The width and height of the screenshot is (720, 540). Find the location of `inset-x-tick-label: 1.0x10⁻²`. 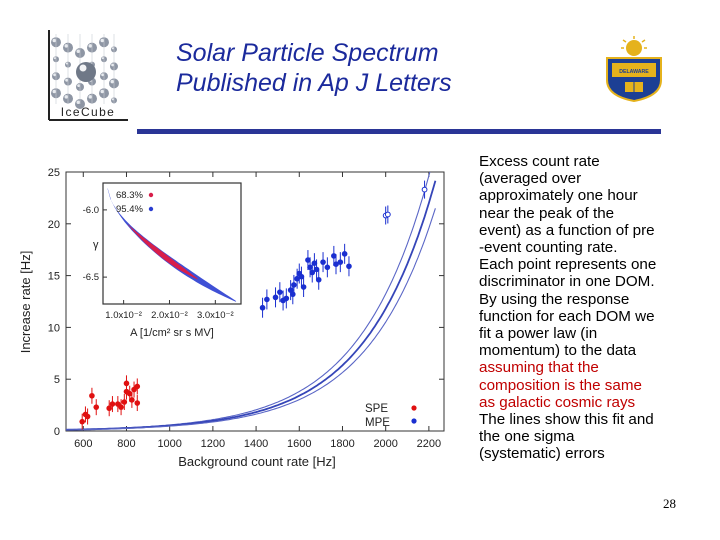

inset-x-tick-label: 1.0x10⁻² is located at coordinates (123, 315).